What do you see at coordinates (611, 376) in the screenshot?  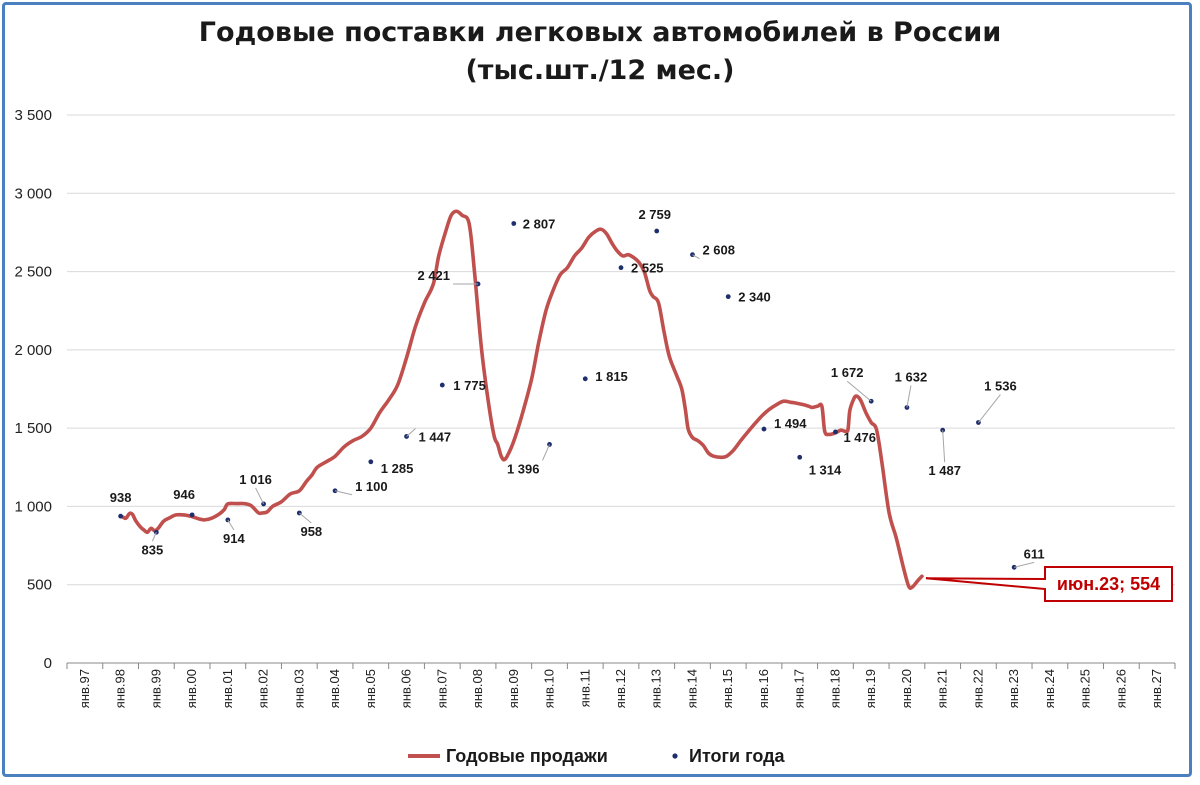 I see `data-label: 1 815` at bounding box center [611, 376].